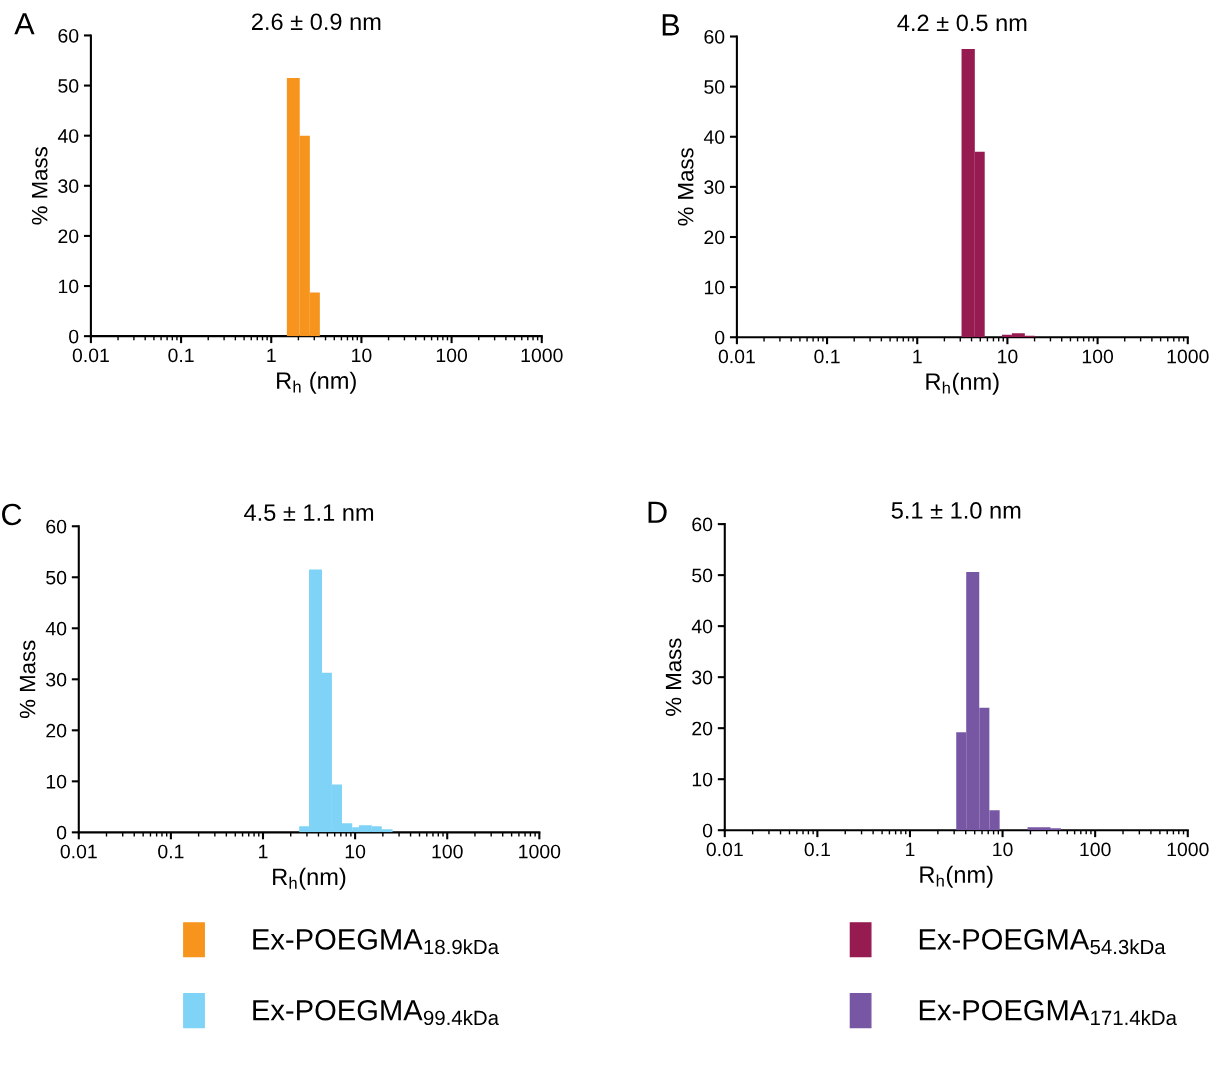  Describe the element at coordinates (657, 512) in the screenshot. I see `text: D` at that location.